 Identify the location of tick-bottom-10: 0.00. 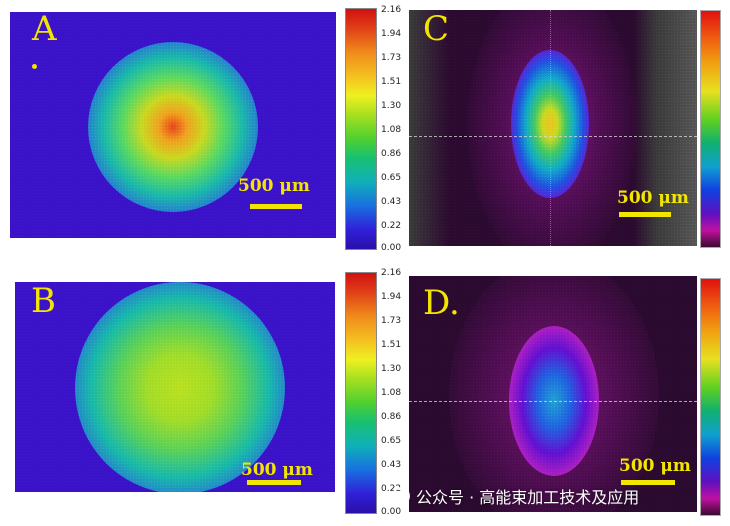
(391, 512).